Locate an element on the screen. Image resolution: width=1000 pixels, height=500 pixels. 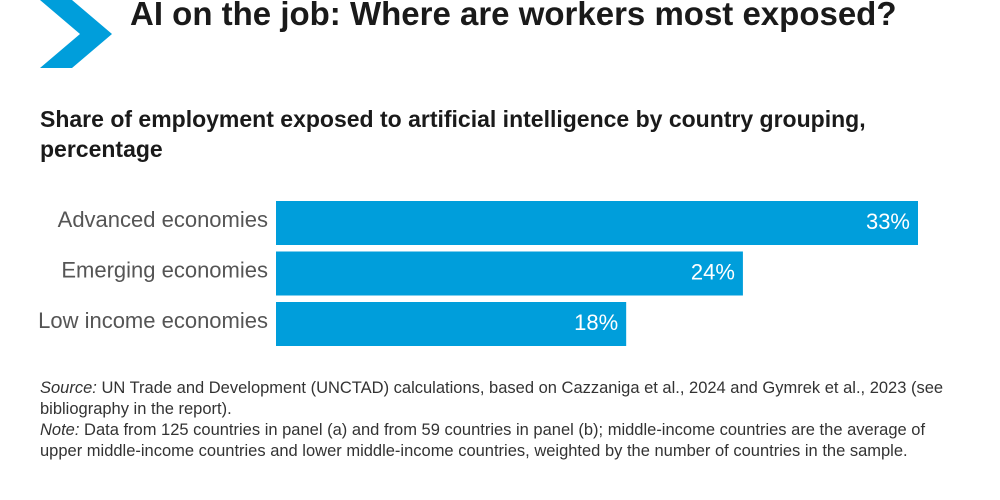
category-label-advanced-economies: Advanced economies is located at coordinates (163, 219).